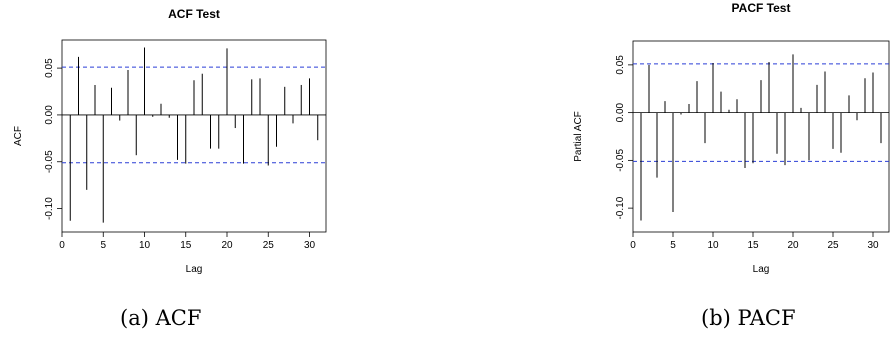 The width and height of the screenshot is (891, 345). What do you see at coordinates (761, 8) in the screenshot?
I see `chart-title: PACF Test` at bounding box center [761, 8].